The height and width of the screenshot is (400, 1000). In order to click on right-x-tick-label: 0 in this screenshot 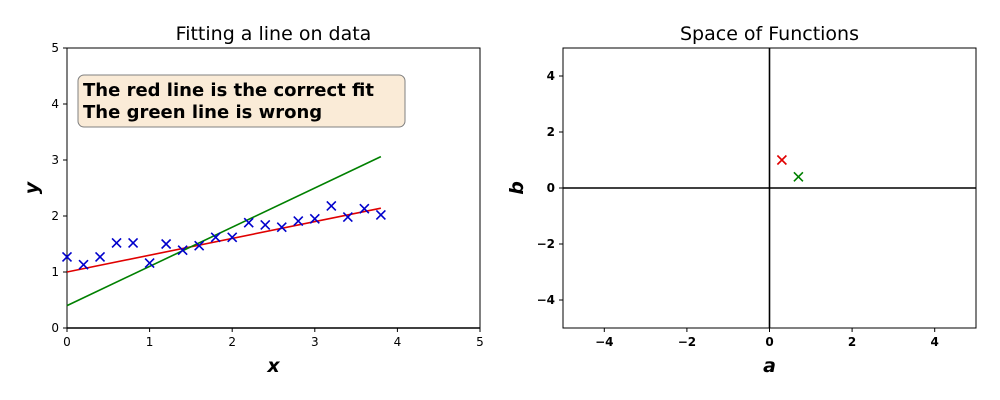, I will do `click(769, 342)`.